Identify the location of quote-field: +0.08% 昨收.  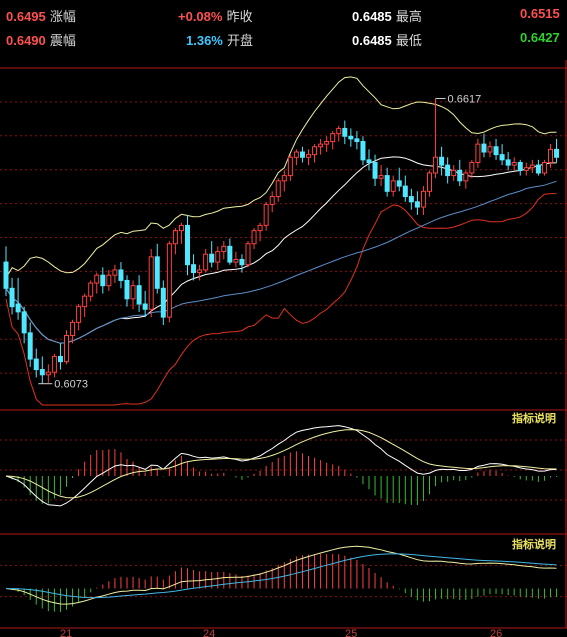
(215, 15).